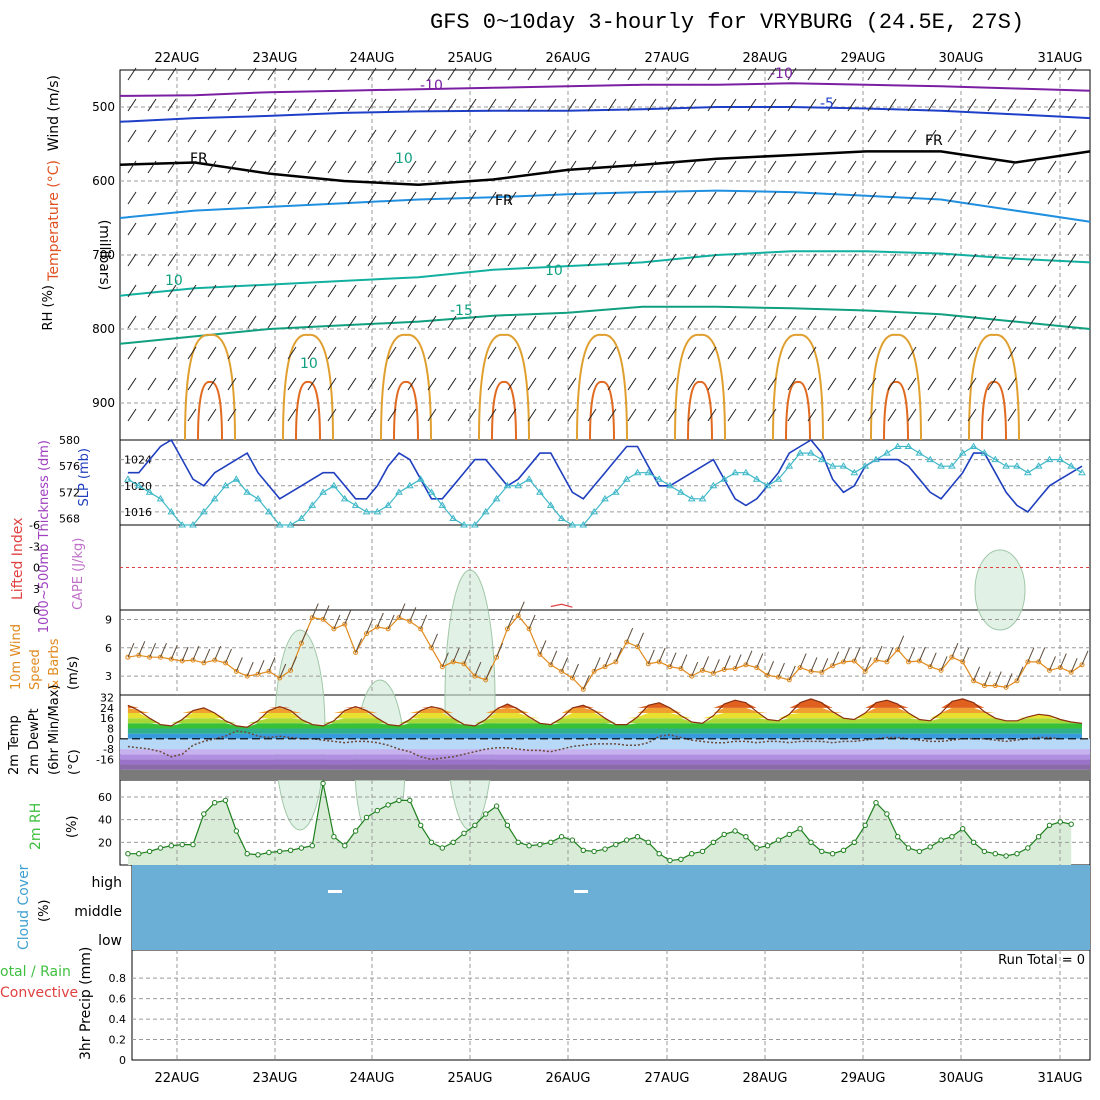  I want to click on top-date-30AUG: 30AUG, so click(960, 58).